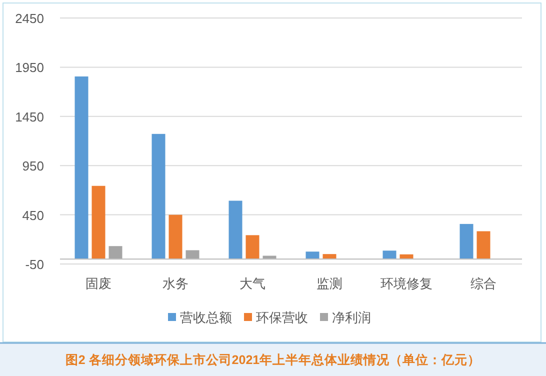  What do you see at coordinates (33, 166) in the screenshot?
I see `y-tick-label: 950` at bounding box center [33, 166].